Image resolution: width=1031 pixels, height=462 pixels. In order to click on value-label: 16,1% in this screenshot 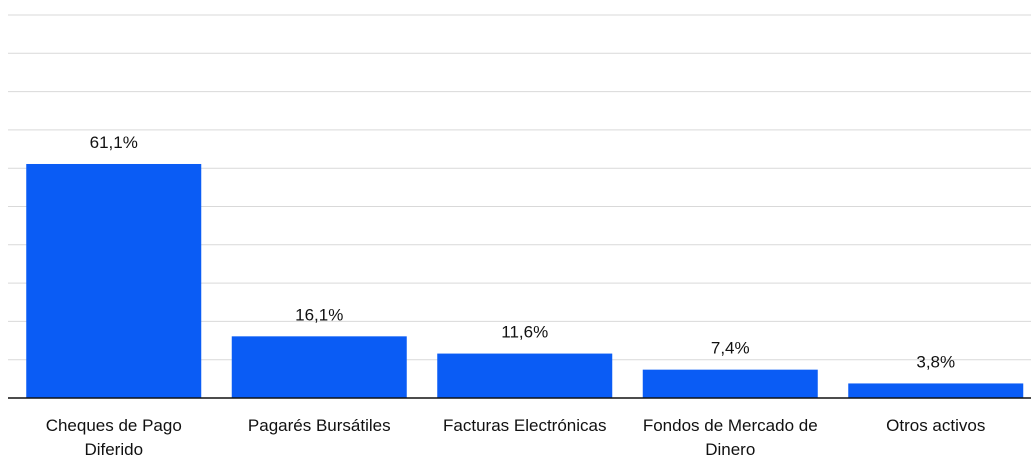, I will do `click(319, 314)`.